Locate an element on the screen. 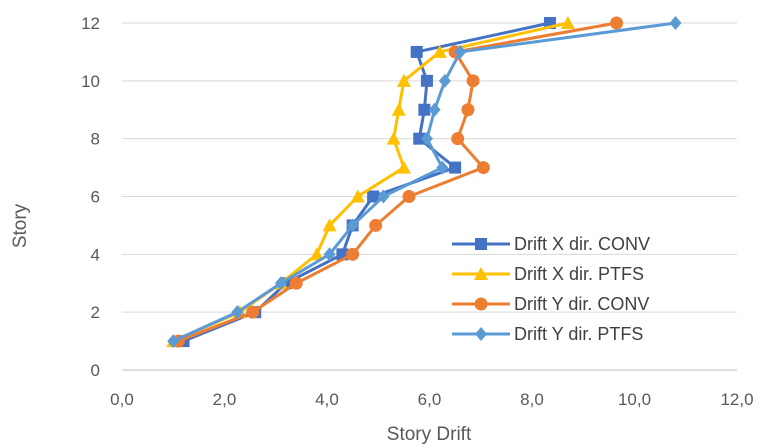 Image resolution: width=762 pixels, height=448 pixels. x-tick-label: 6,0 is located at coordinates (430, 399).